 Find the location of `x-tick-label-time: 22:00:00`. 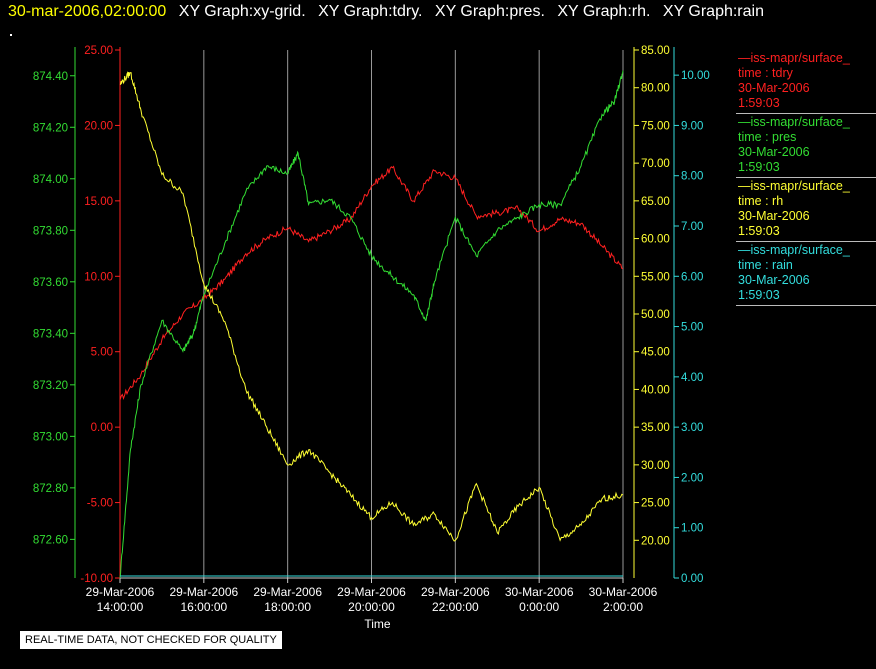

x-tick-label-time: 22:00:00 is located at coordinates (455, 607).